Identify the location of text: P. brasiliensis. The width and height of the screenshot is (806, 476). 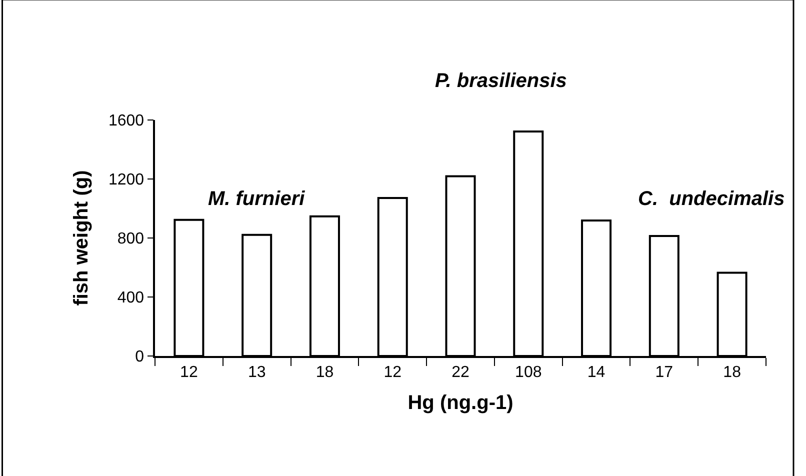
(501, 81).